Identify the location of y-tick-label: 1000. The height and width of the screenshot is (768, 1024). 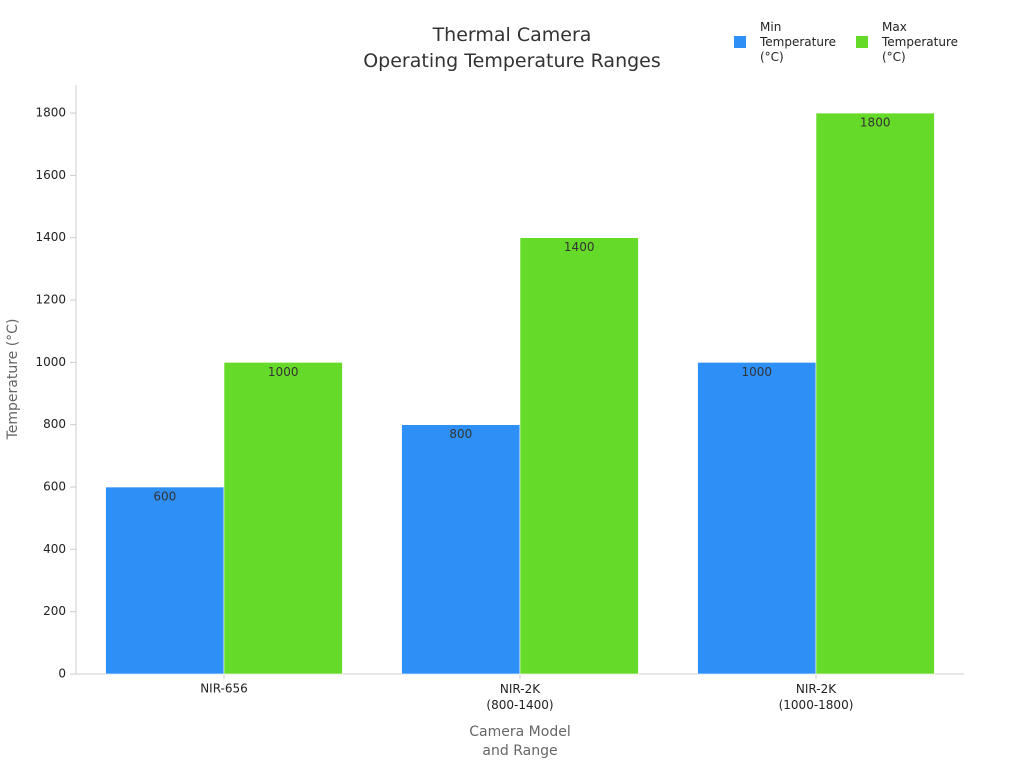
(50, 362).